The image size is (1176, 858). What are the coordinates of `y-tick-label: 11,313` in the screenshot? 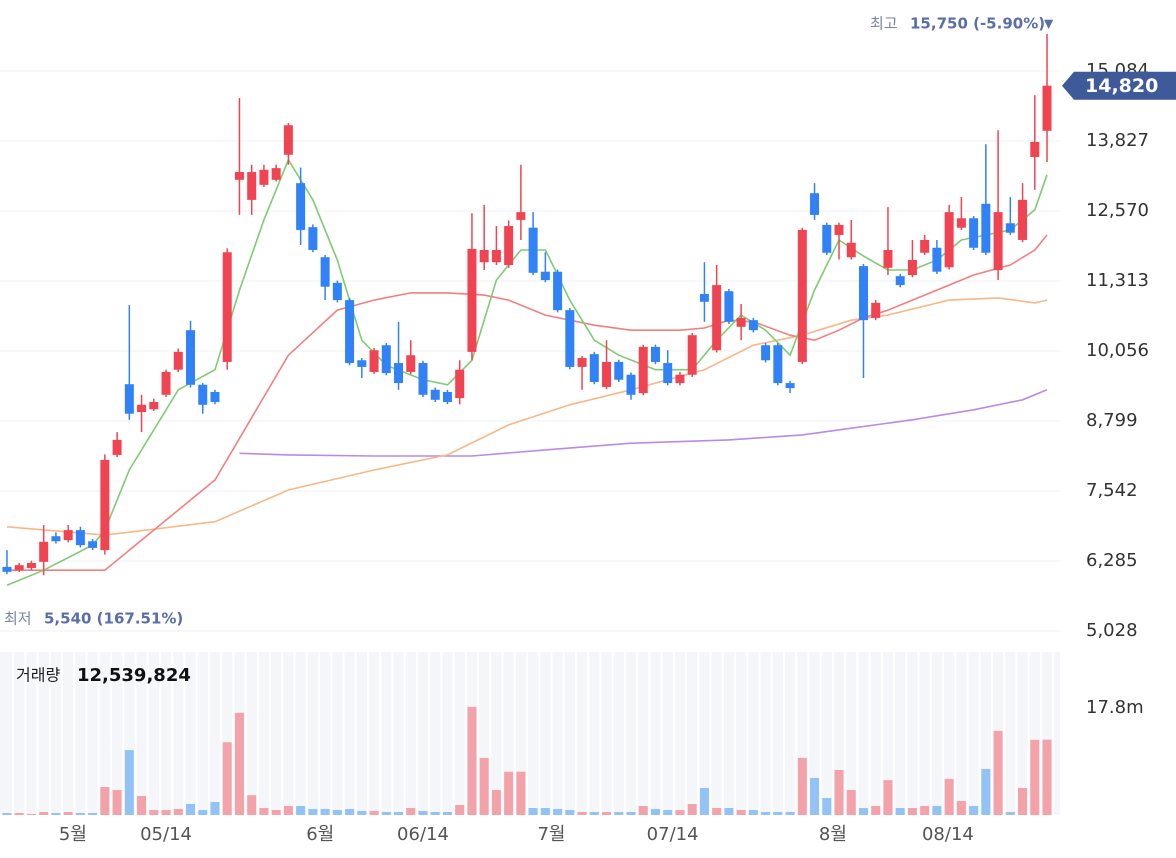 It's located at (1117, 280).